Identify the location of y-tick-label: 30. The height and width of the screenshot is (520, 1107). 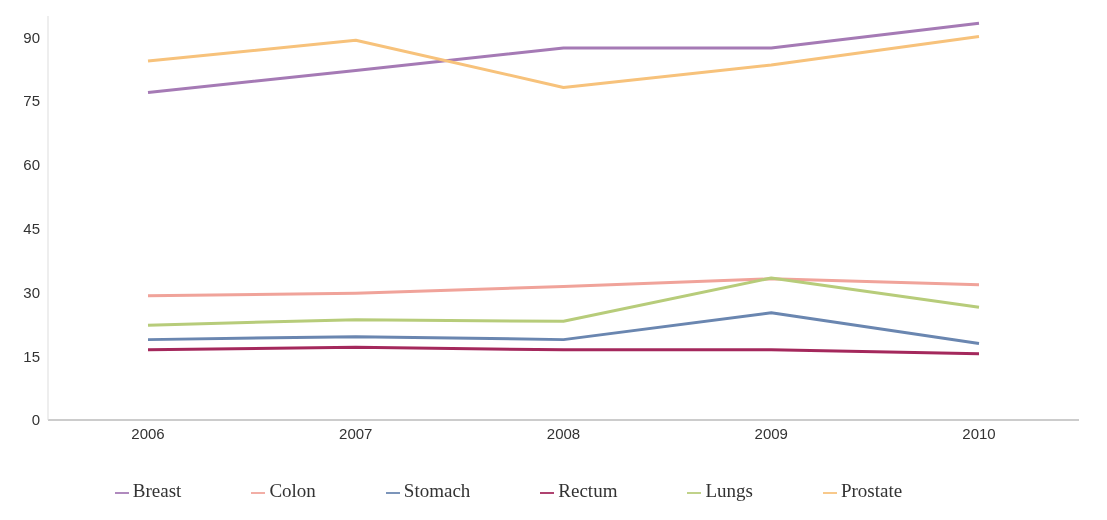
(31, 292).